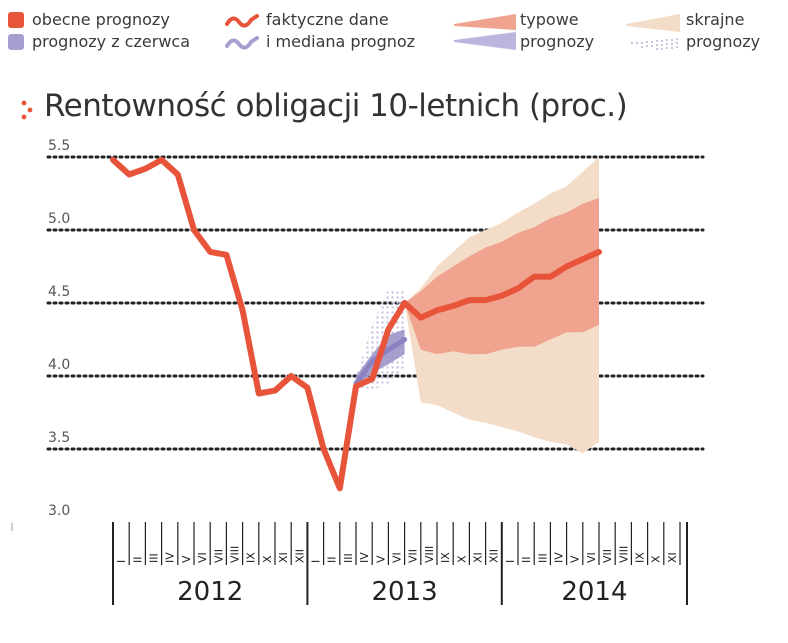  I want to click on y-tick-label: 5.0, so click(59, 219).